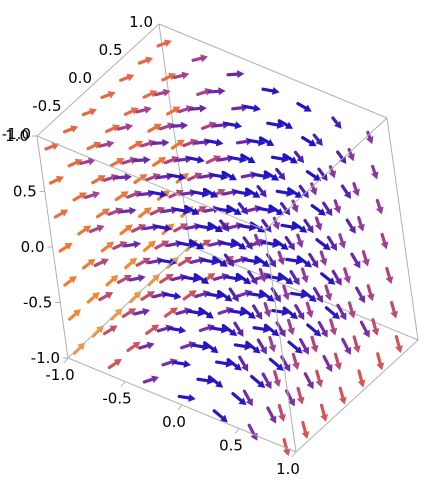 The width and height of the screenshot is (431, 482). Describe the element at coordinates (141, 22) in the screenshot. I see `y-tick-label-4: 1.0` at that location.